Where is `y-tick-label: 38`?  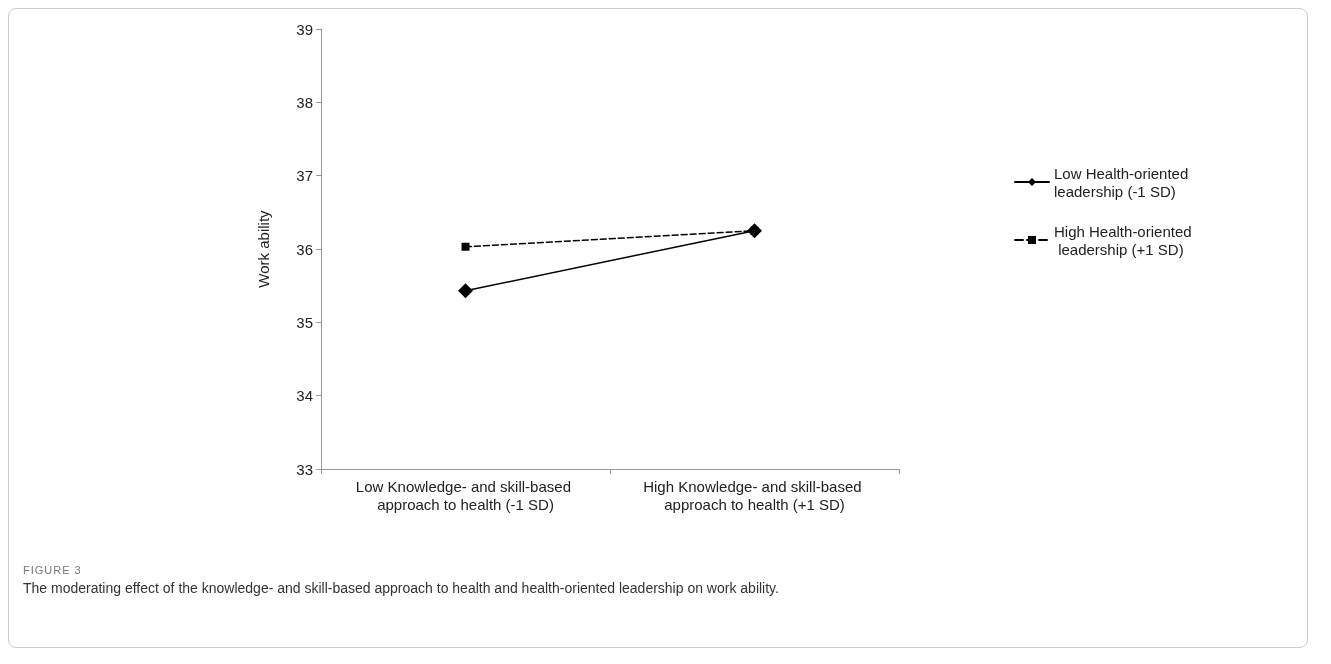 y-tick-label: 38 is located at coordinates (304, 102).